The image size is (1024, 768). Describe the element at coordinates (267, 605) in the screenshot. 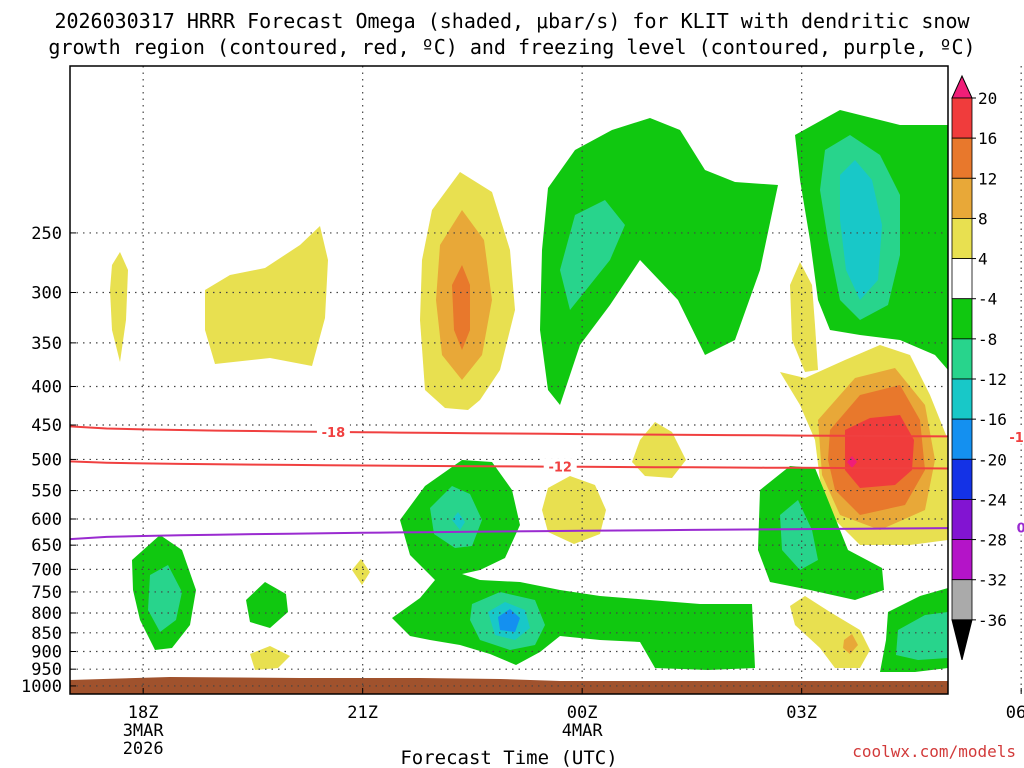

I see `omega-region-negative-21z` at that location.